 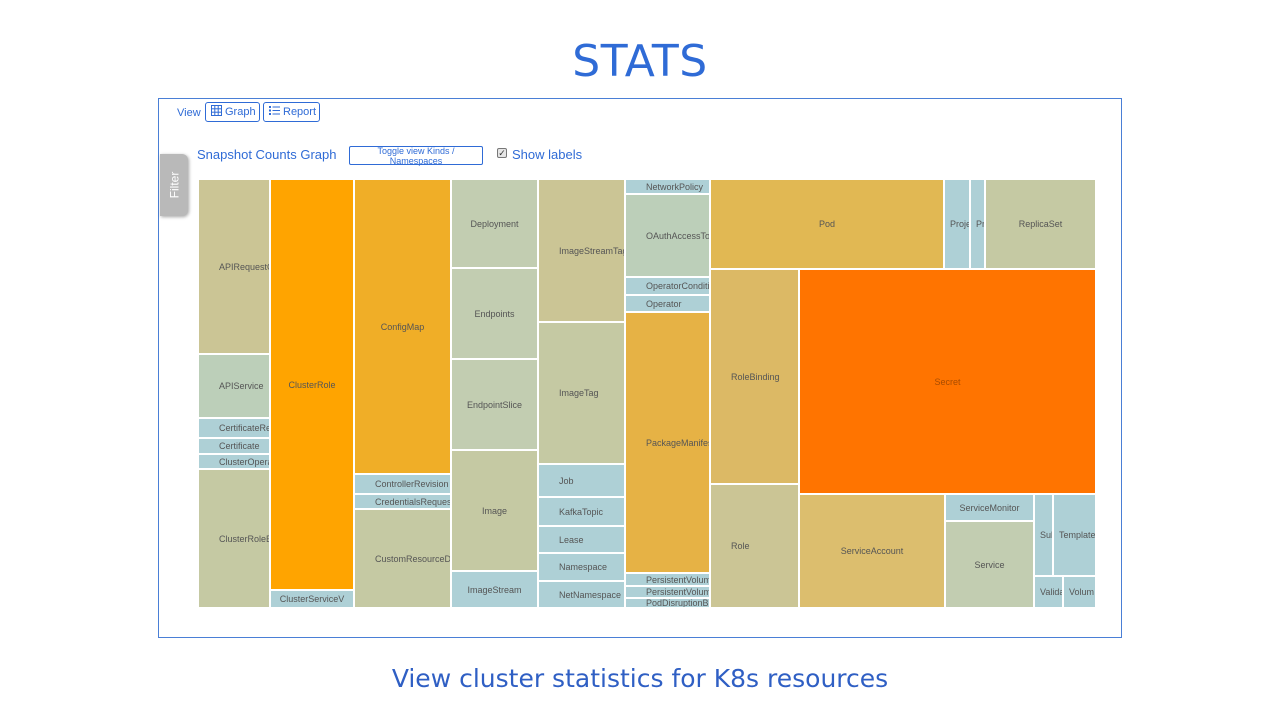 I want to click on treemap-cell: Namespace, so click(x=581, y=567).